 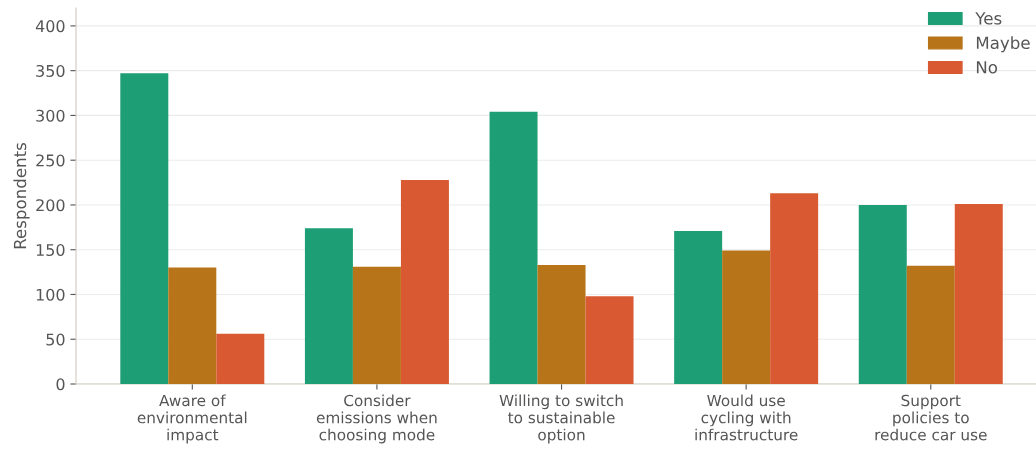 What do you see at coordinates (50, 115) in the screenshot?
I see `y-tick-label: 300` at bounding box center [50, 115].